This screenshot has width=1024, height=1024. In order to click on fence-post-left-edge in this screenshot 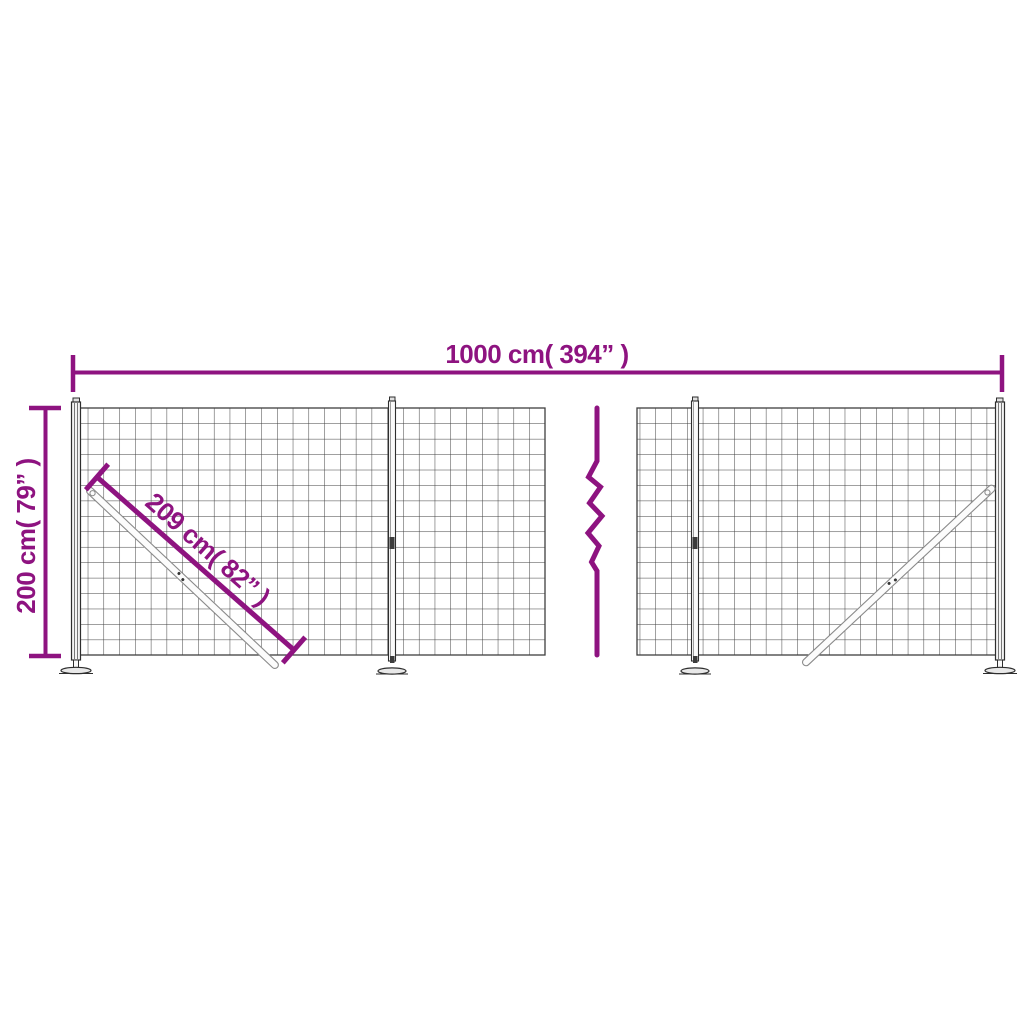, I will do `click(76, 536)`.